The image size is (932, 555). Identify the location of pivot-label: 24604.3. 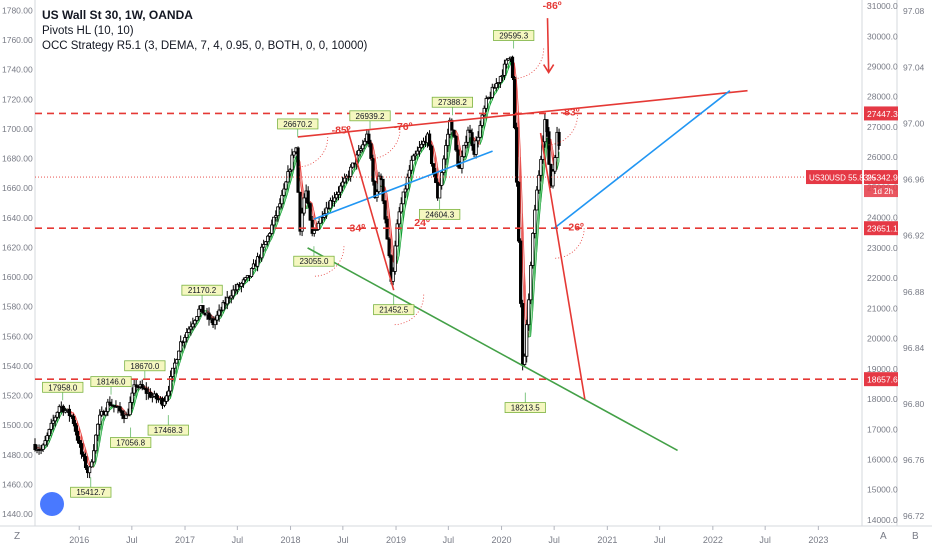
(439, 214).